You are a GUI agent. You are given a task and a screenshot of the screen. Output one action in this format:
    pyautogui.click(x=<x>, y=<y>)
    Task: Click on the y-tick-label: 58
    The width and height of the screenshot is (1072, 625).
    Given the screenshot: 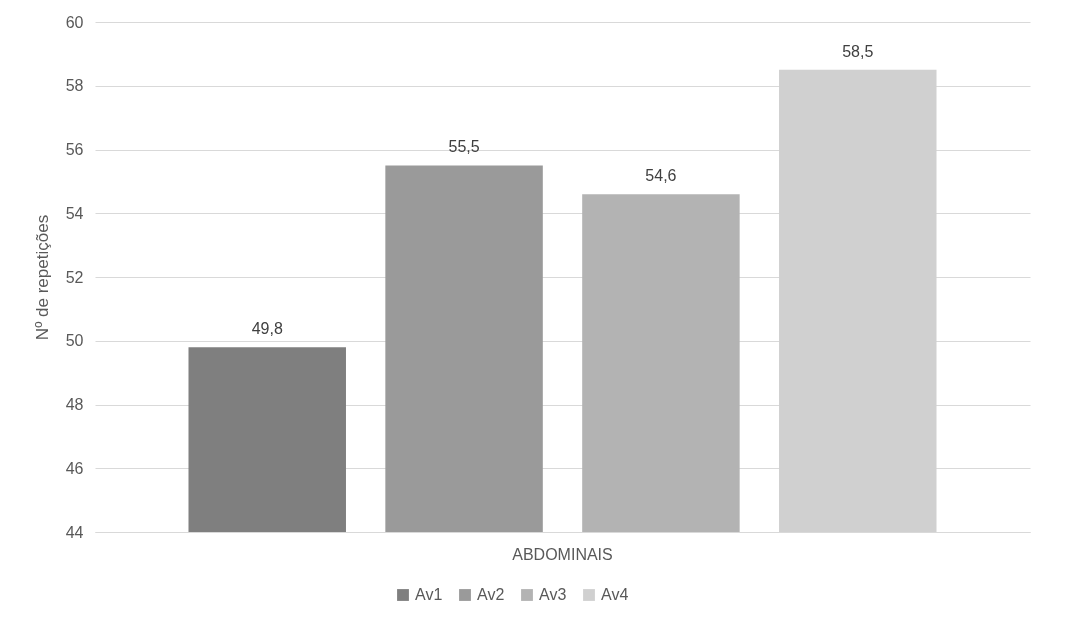 What is the action you would take?
    pyautogui.click(x=74, y=86)
    